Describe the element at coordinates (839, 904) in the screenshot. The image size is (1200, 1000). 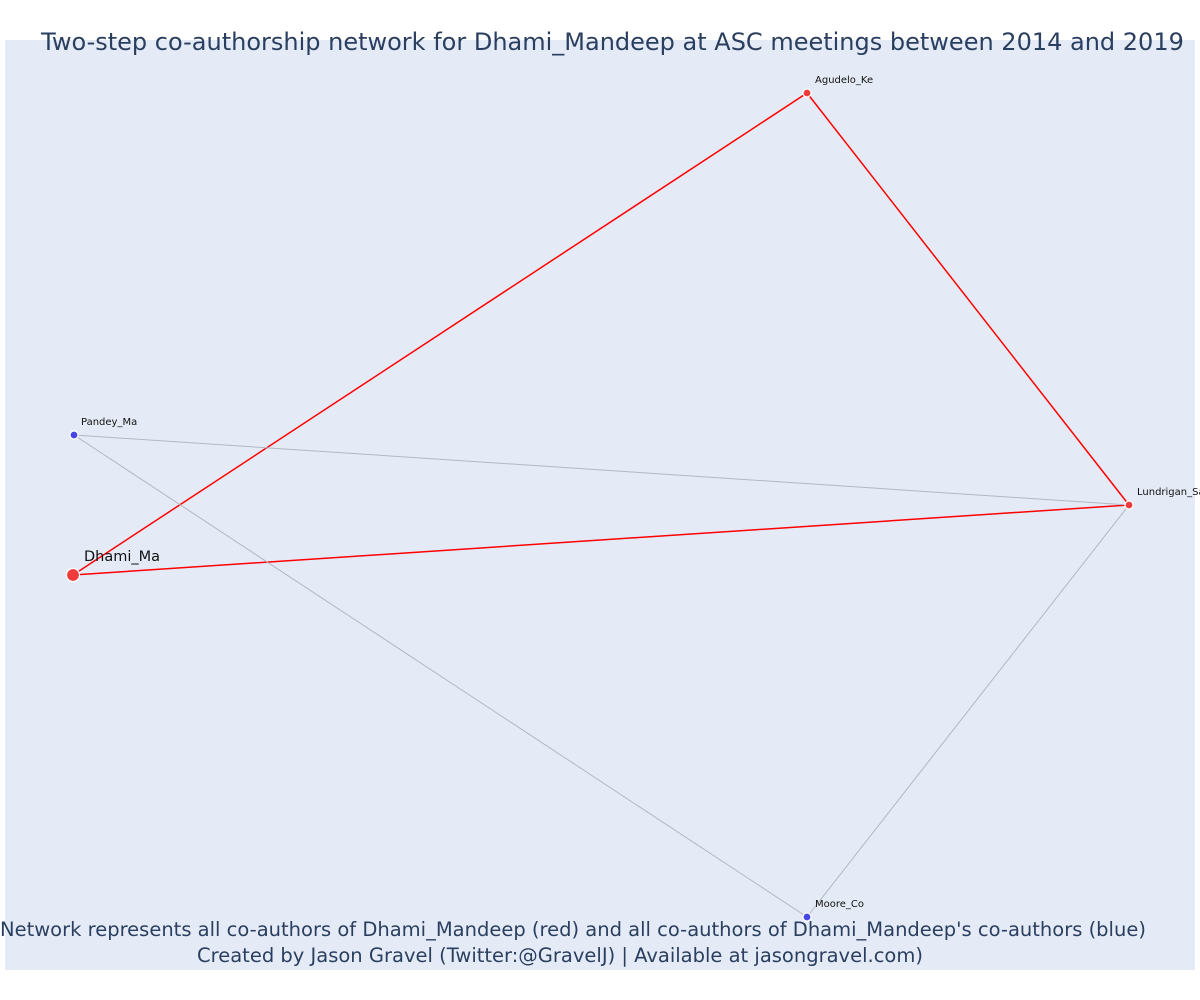
I see `node-label-moore: Moore_Co` at that location.